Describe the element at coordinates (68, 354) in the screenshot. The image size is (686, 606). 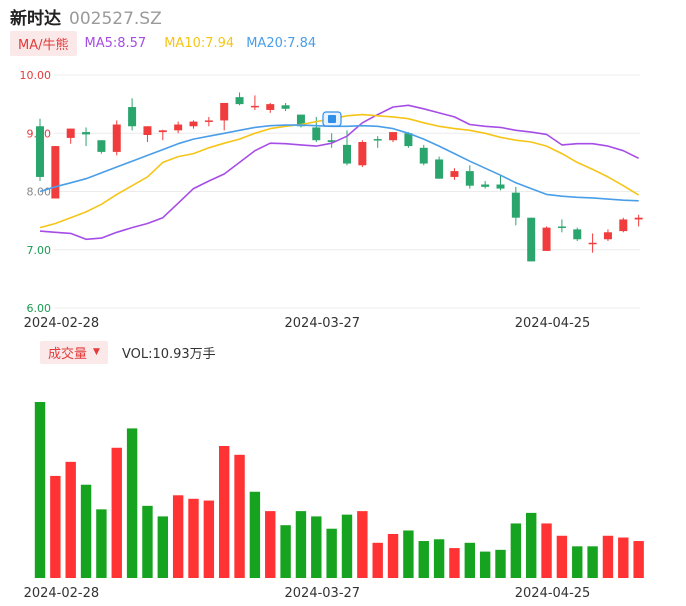
I see `volume-toggle-label: 成交量` at that location.